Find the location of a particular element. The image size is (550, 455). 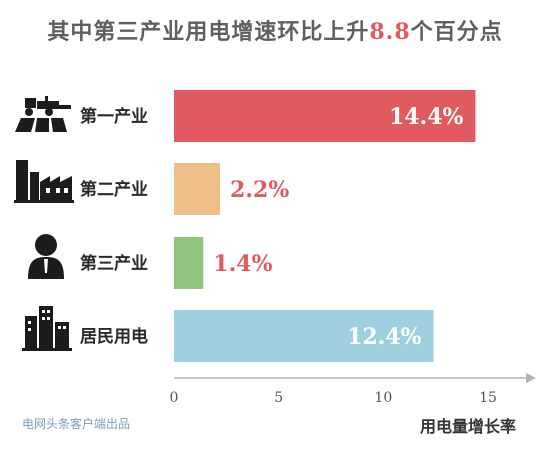

harvester-icon is located at coordinates (43, 114).